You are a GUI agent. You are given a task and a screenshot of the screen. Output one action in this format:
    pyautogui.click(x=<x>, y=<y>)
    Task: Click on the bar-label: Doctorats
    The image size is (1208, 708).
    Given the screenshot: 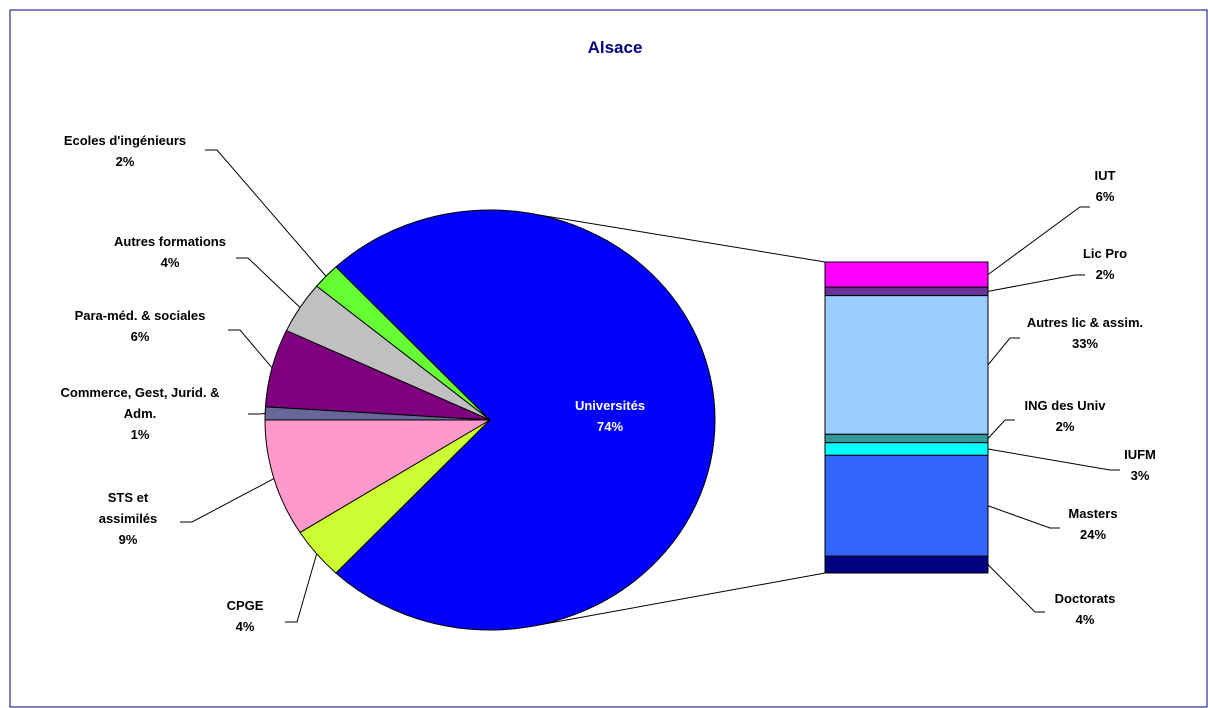 What is the action you would take?
    pyautogui.click(x=1085, y=598)
    